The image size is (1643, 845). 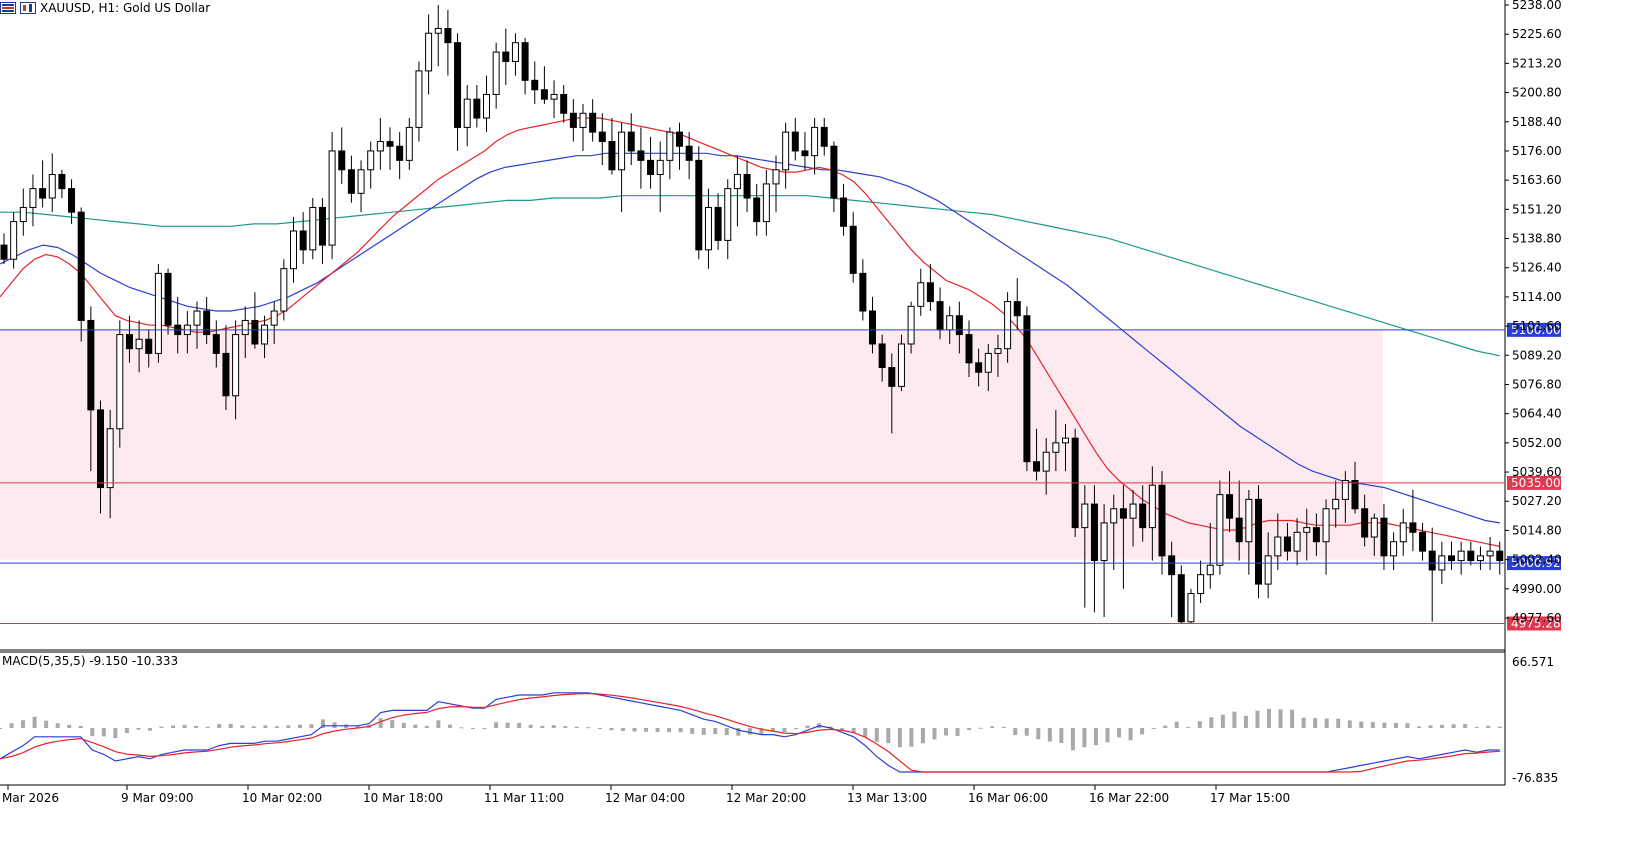 What do you see at coordinates (1129, 798) in the screenshot?
I see `time-tick-label: 16 Mar 22:00` at bounding box center [1129, 798].